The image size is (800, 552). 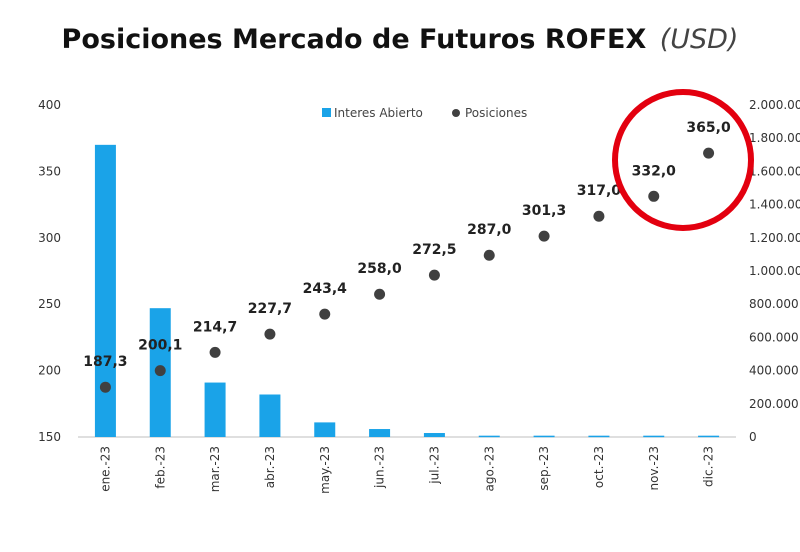 I want to click on x-tick-label: ago.-23, so click(x=489, y=469).